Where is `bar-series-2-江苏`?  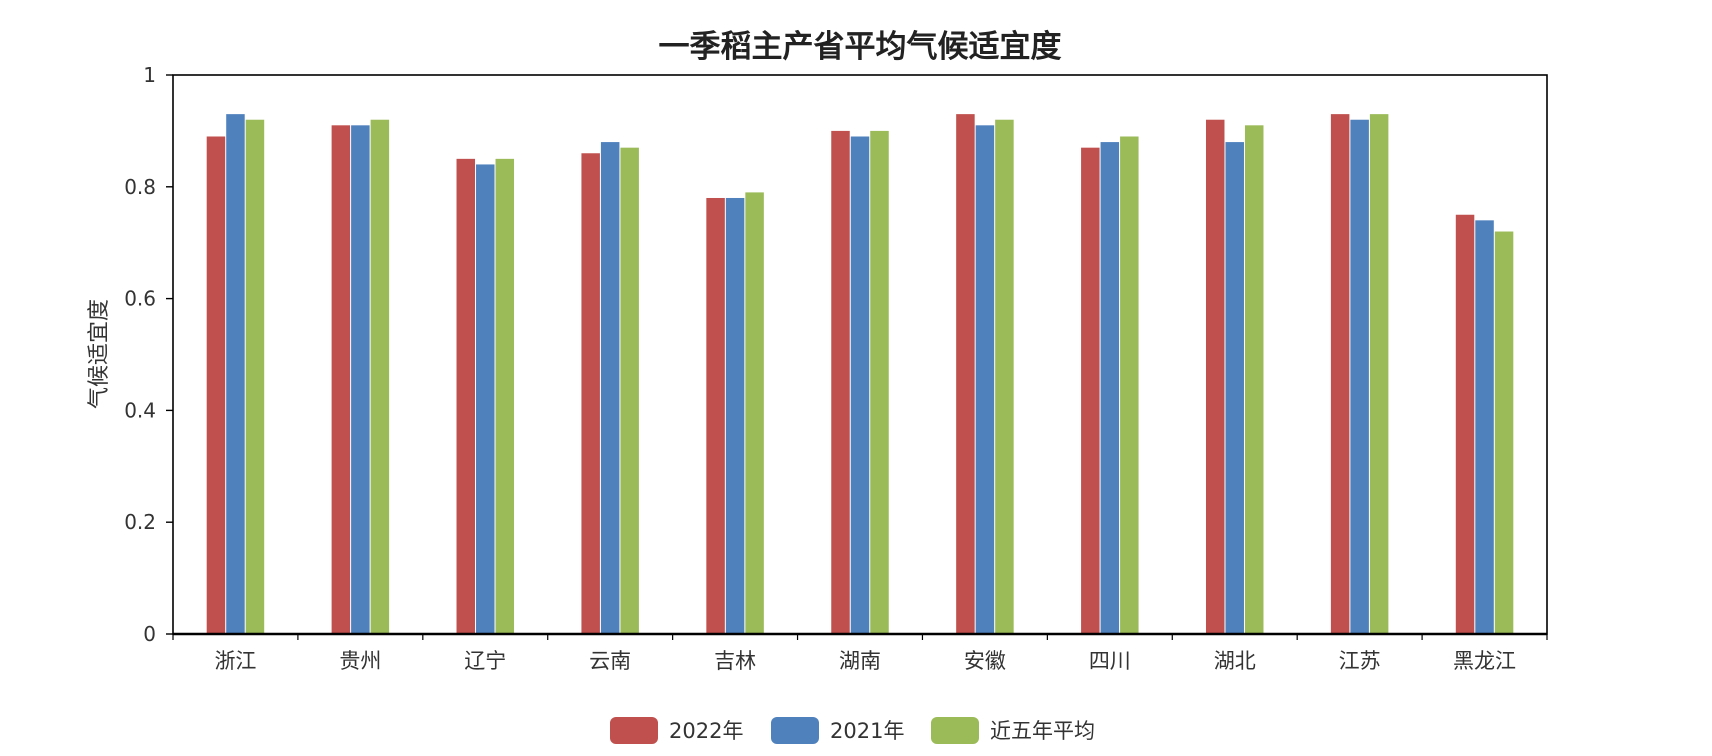
bar-series-2-江苏 is located at coordinates (1359, 377).